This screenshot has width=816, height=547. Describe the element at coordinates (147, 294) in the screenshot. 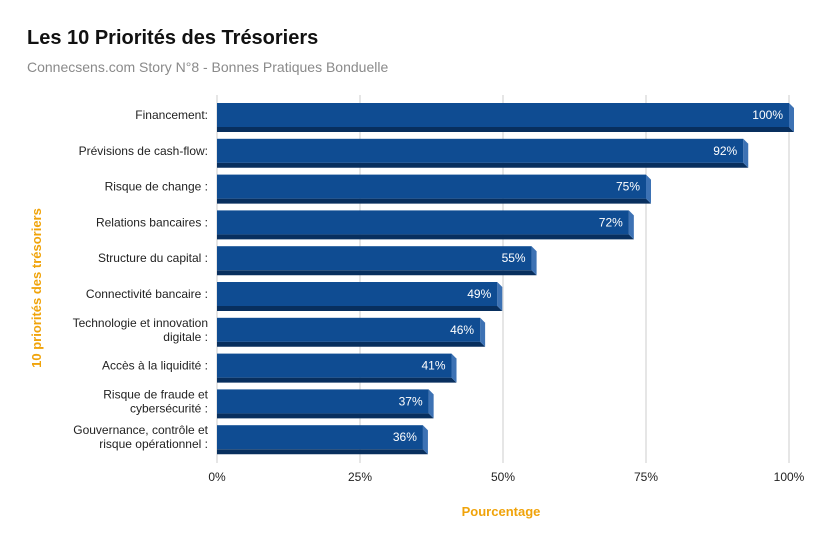

I see `category-label: Connectivité bancaire :` at that location.